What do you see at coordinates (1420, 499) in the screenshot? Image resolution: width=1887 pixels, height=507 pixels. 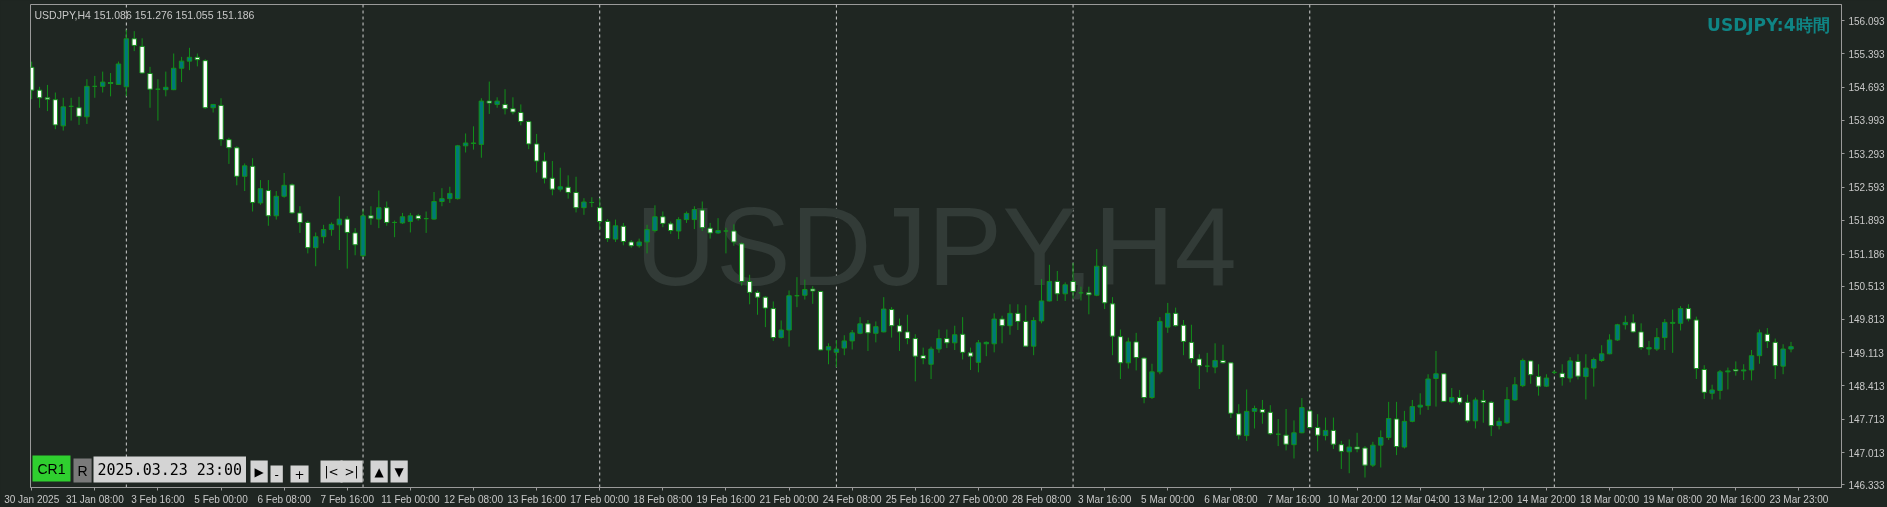 I see `x-tick-label: 12 Mar 04:00` at bounding box center [1420, 499].